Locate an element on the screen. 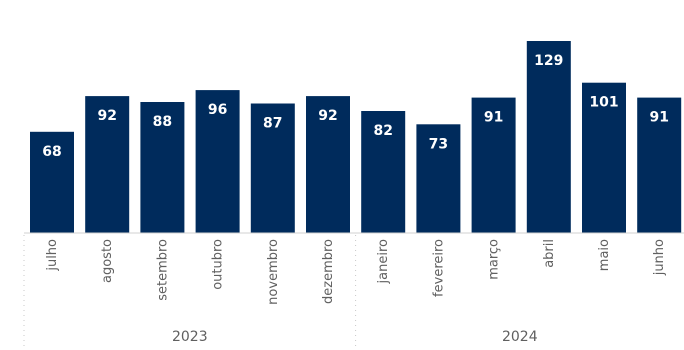 This screenshot has width=684, height=350. data-label-dezembro: 92 is located at coordinates (327, 116).